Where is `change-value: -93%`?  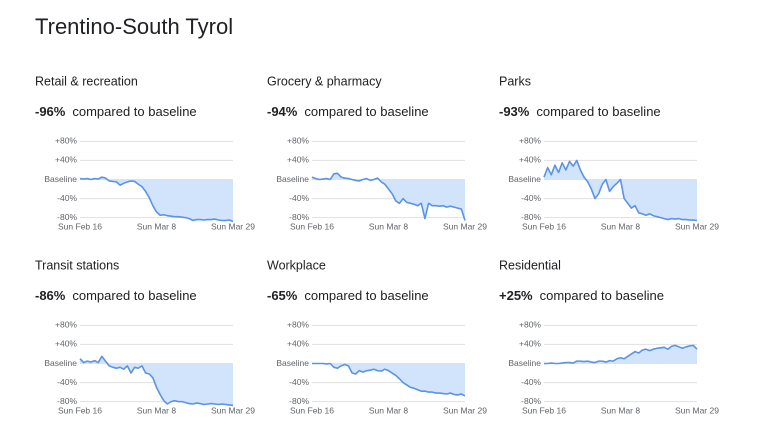 change-value: -93% is located at coordinates (514, 111).